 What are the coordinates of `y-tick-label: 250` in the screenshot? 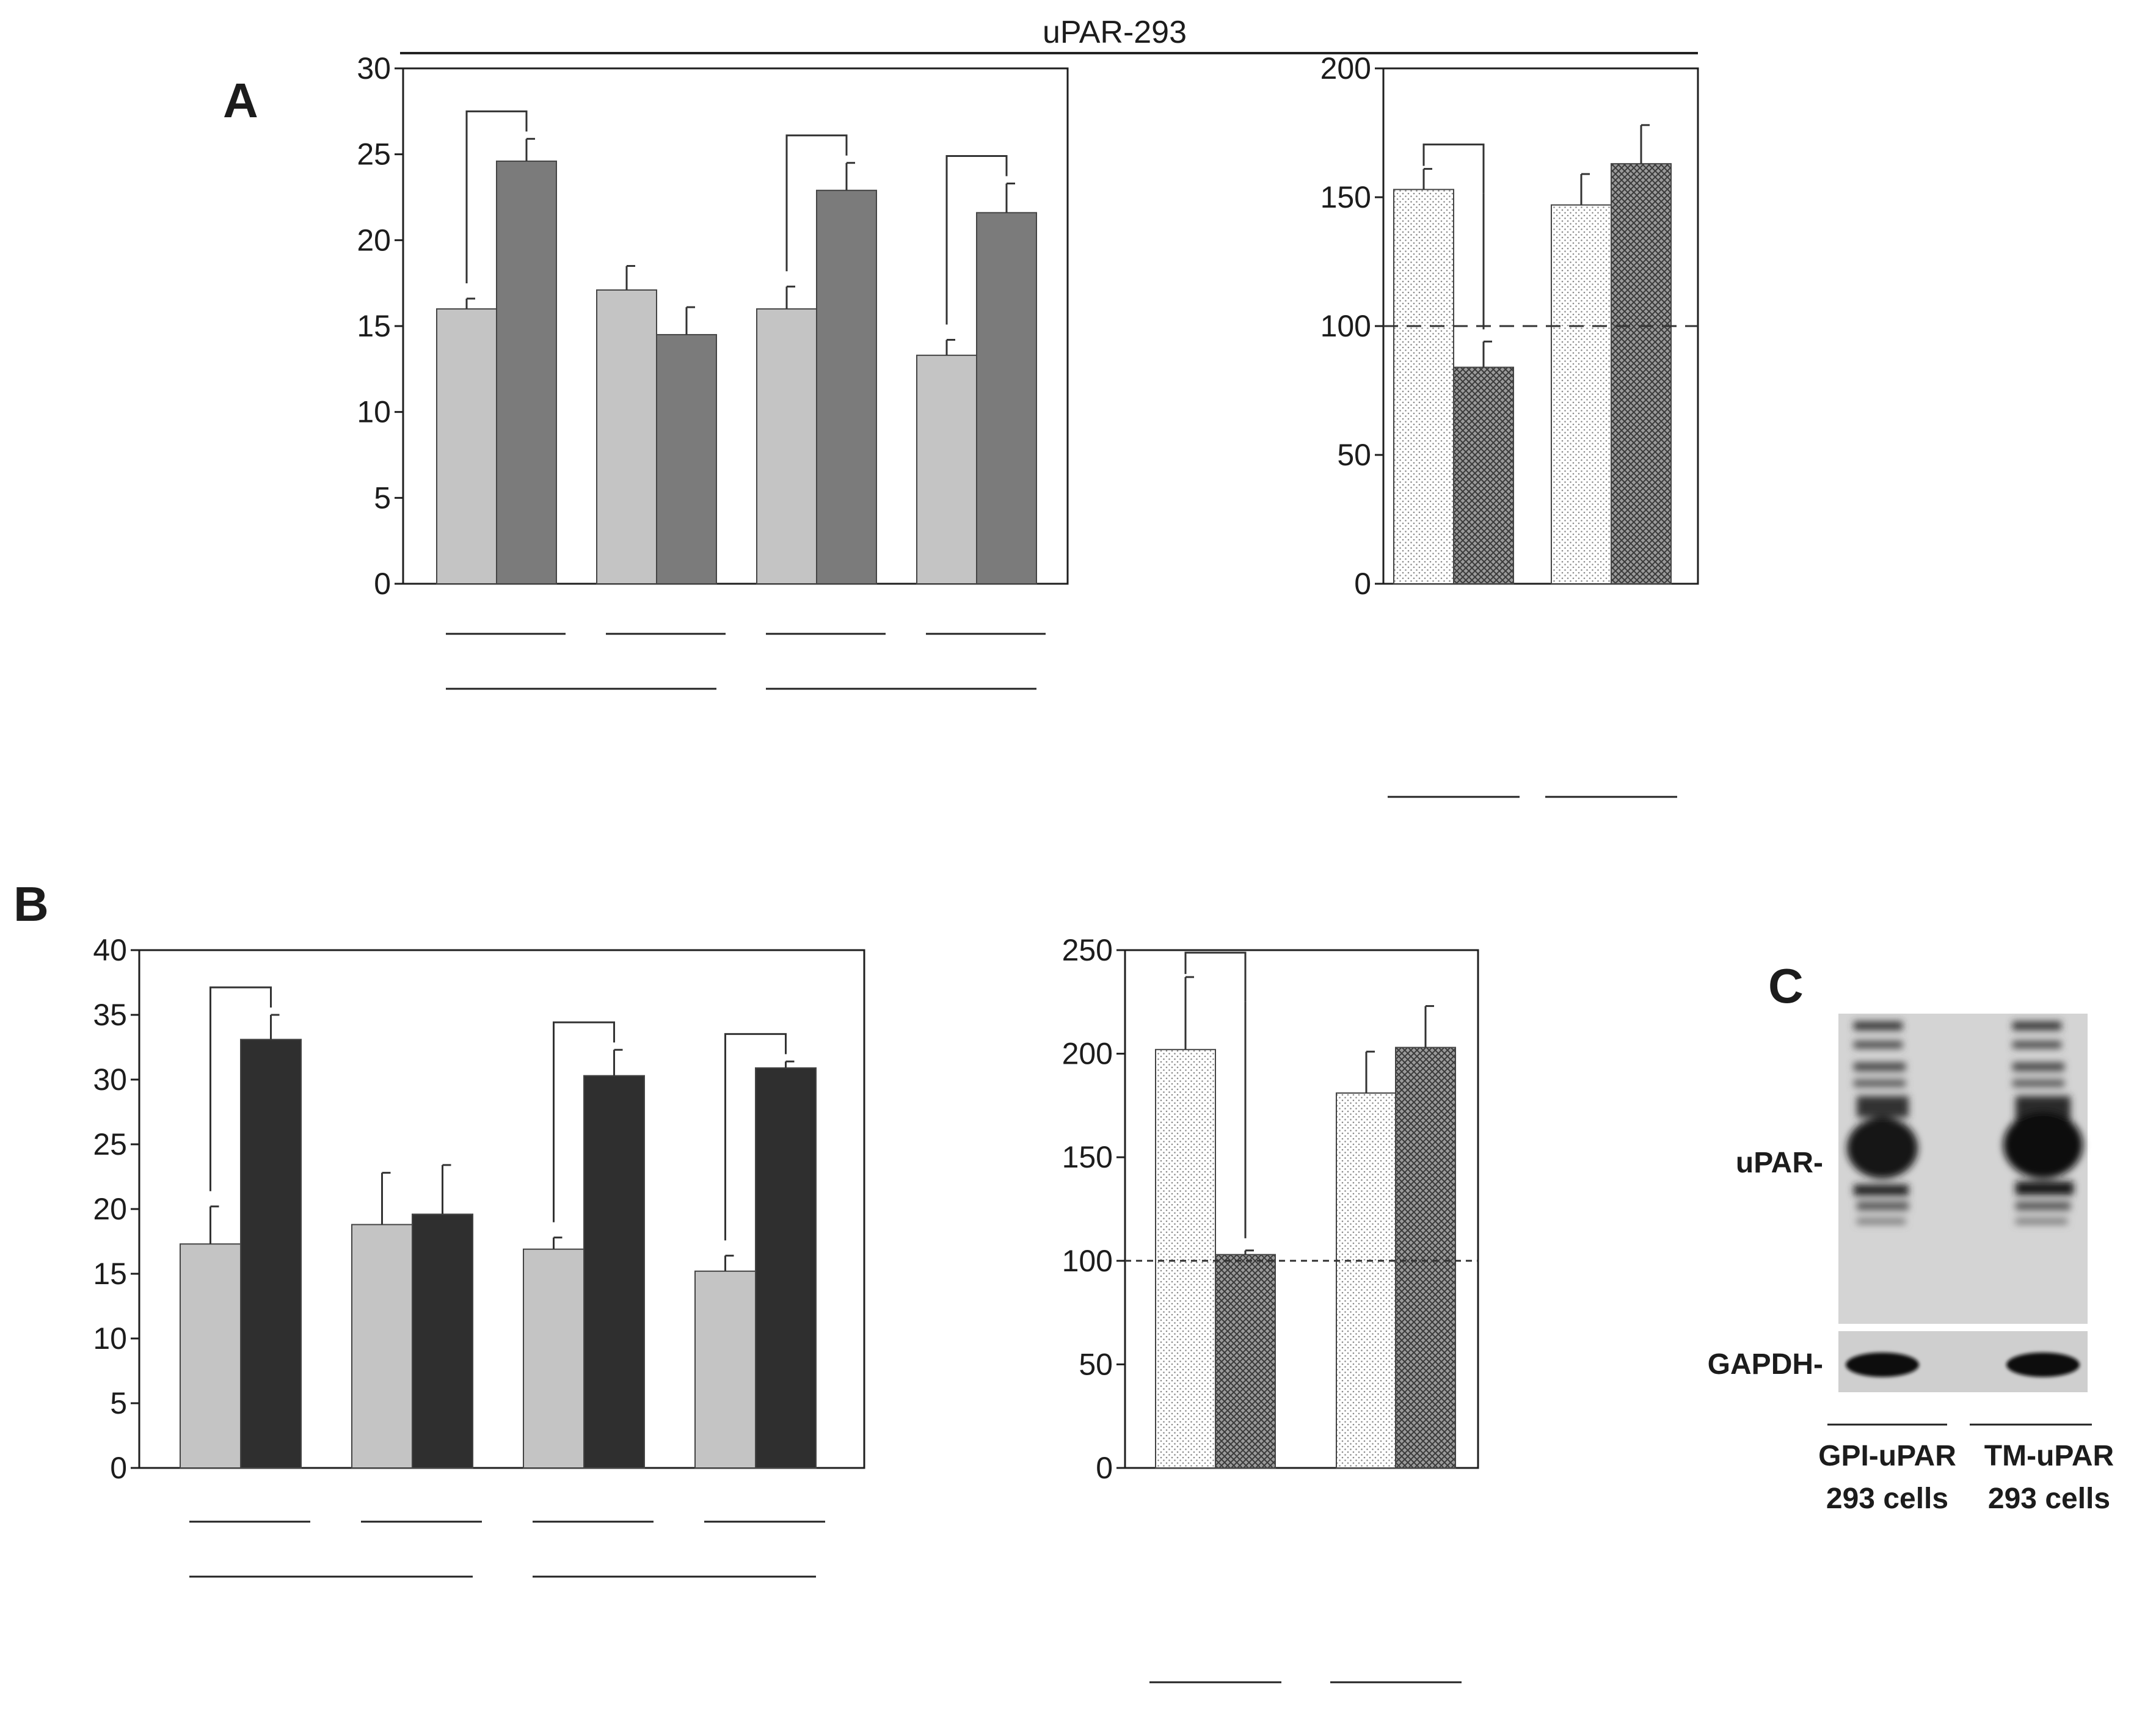 It's located at (1087, 950).